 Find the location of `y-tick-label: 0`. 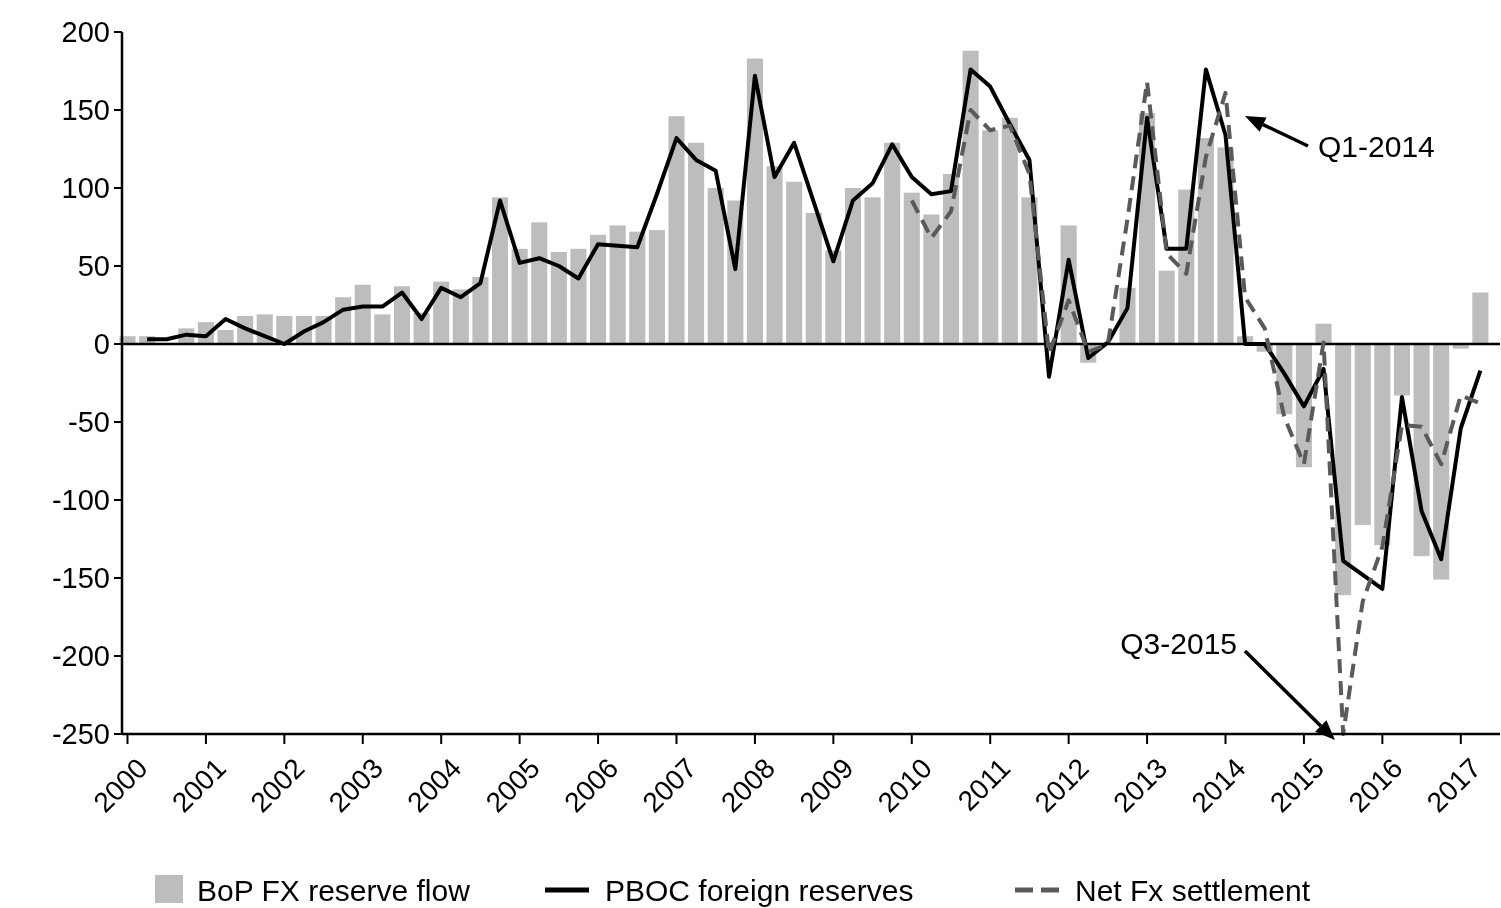

y-tick-label: 0 is located at coordinates (101, 344).